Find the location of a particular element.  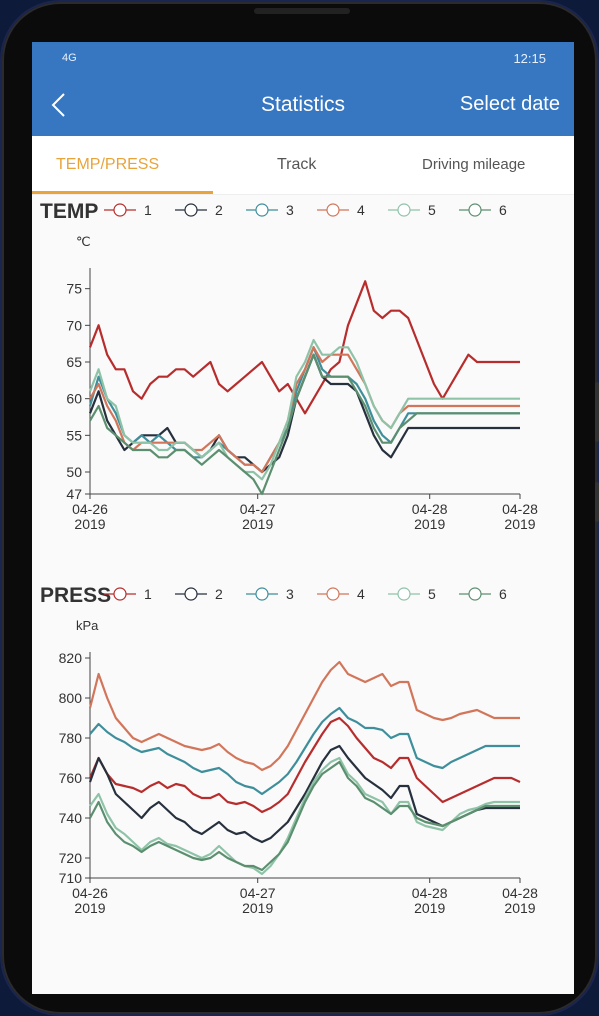

status-bar: 4G 12:15 is located at coordinates (303, 59).